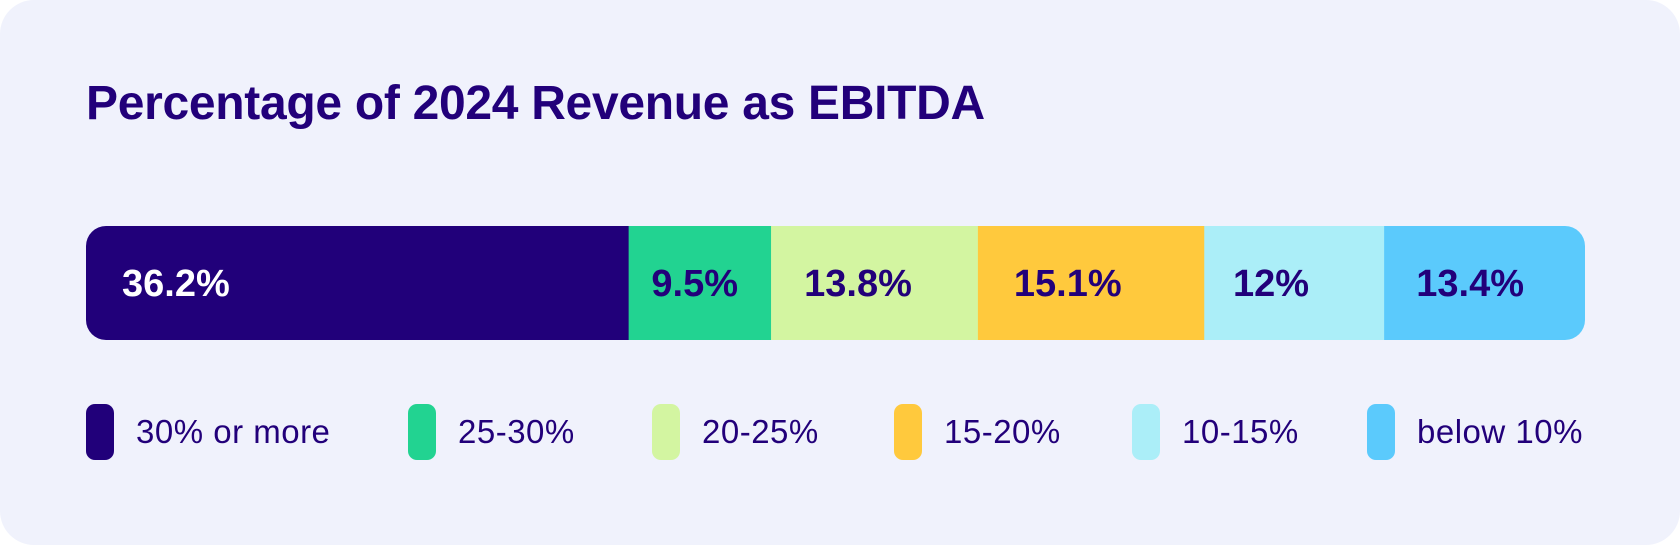 The height and width of the screenshot is (548, 1680). What do you see at coordinates (1500, 431) in the screenshot?
I see `legend-label: below 10%` at bounding box center [1500, 431].